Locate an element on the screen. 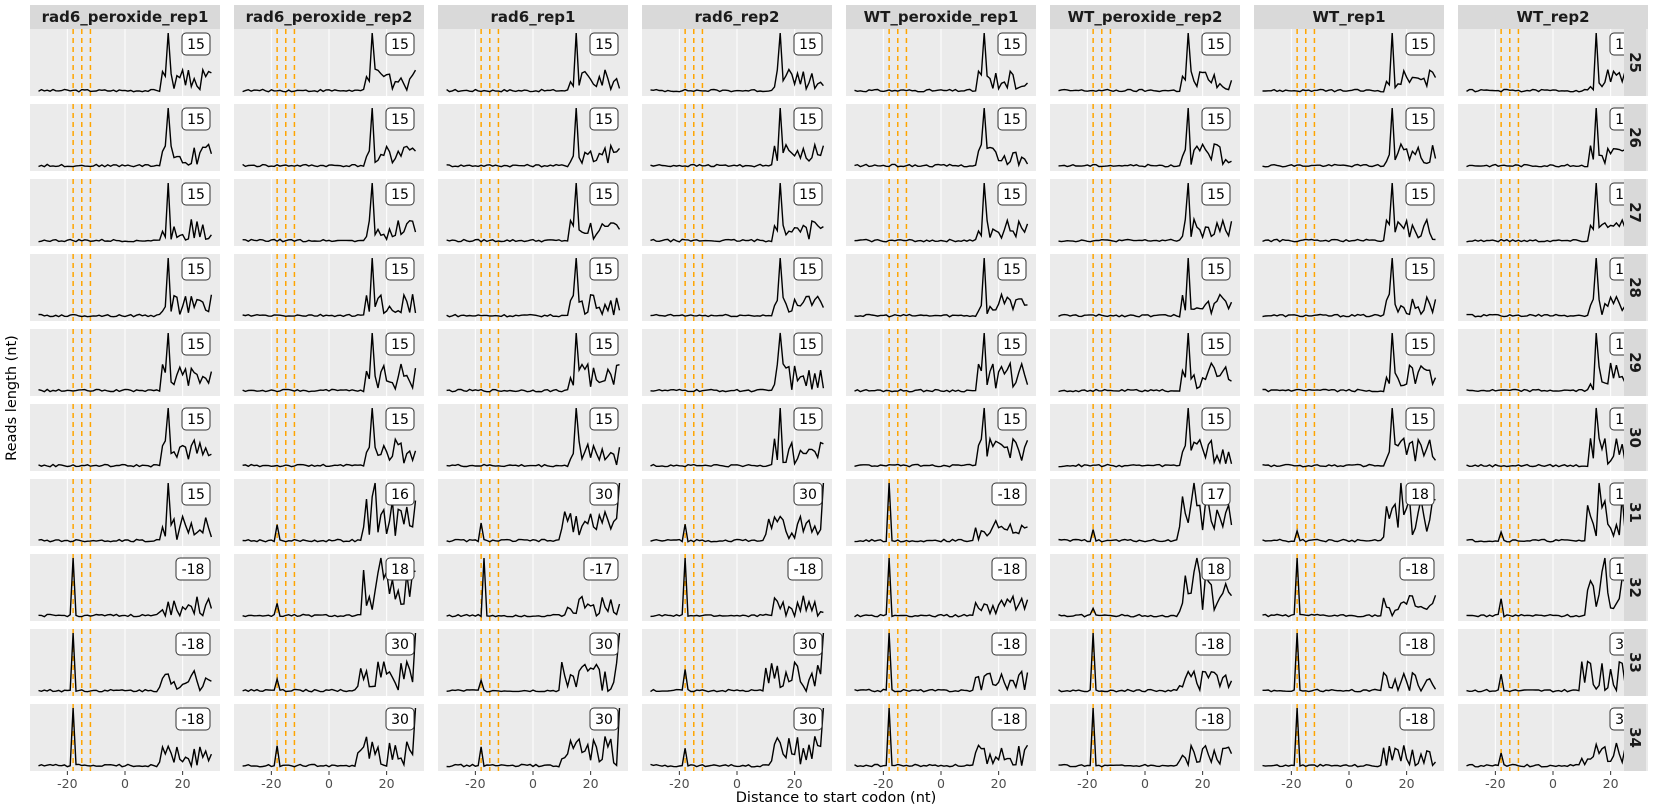 The image size is (1677, 812). panel-WT_peroxide_rep1-25: 15 is located at coordinates (941, 62).